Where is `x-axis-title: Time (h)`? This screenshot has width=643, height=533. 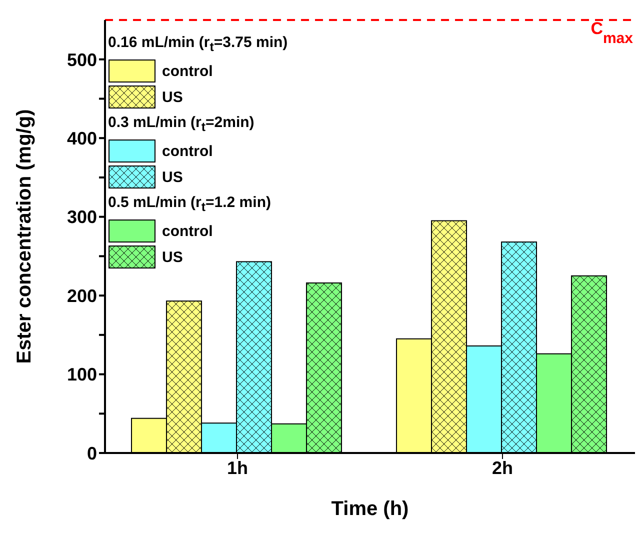
x-axis-title: Time (h) is located at coordinates (370, 509).